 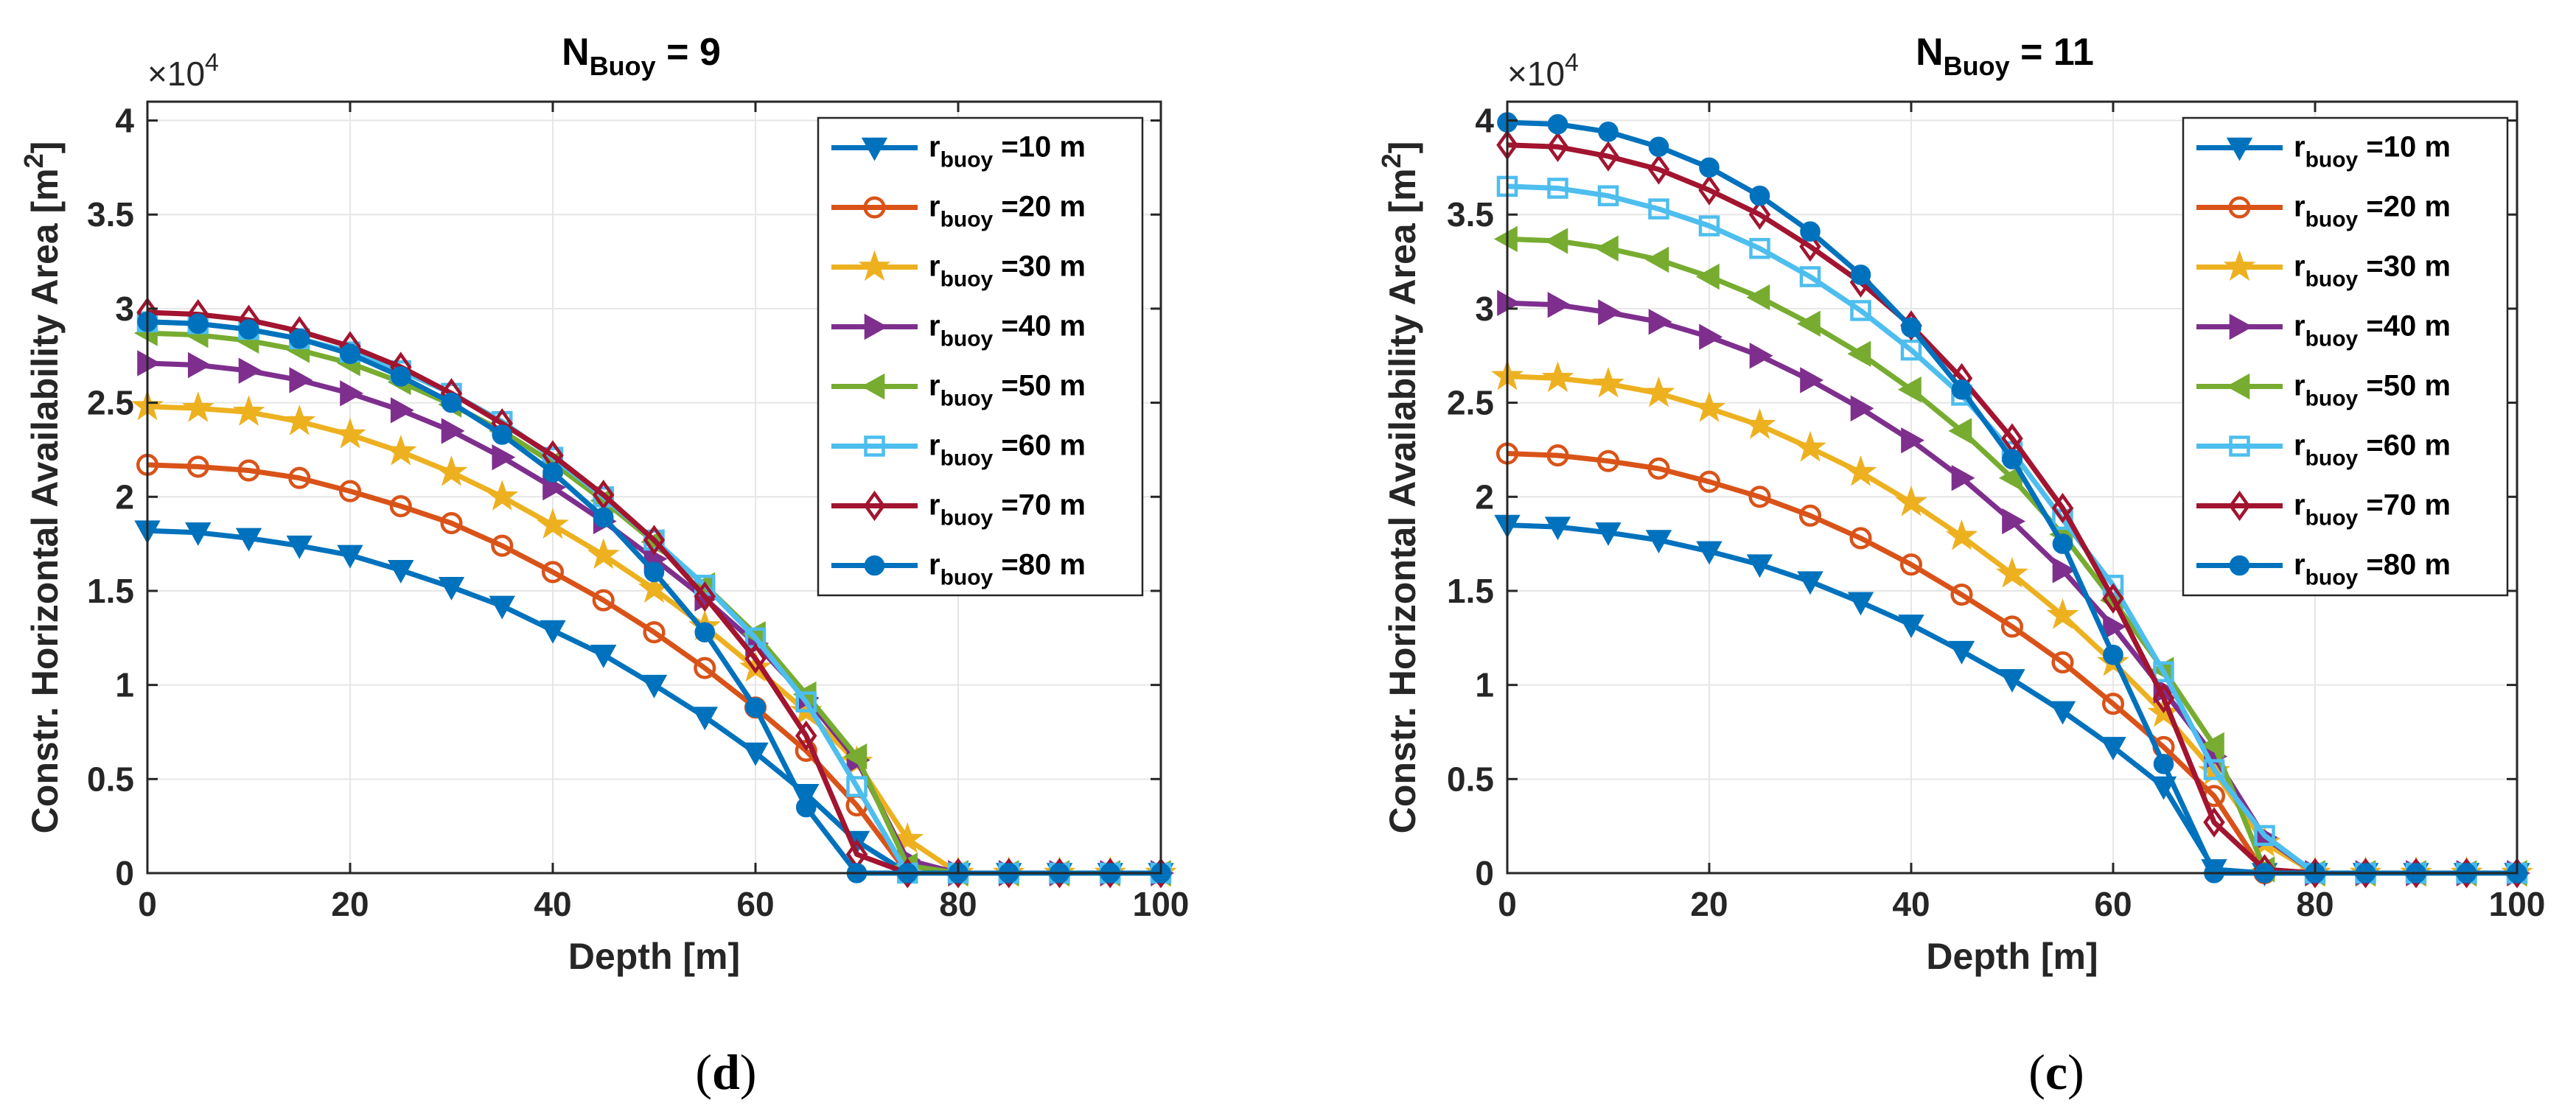 What do you see at coordinates (2404, 267) in the screenshot?
I see `legend-label-rest: =30 m` at bounding box center [2404, 267].